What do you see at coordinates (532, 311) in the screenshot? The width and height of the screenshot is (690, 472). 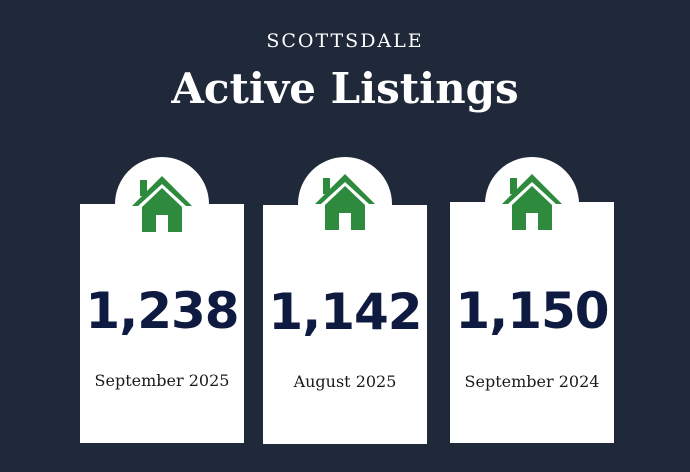 I see `stat-value: 1,150` at bounding box center [532, 311].